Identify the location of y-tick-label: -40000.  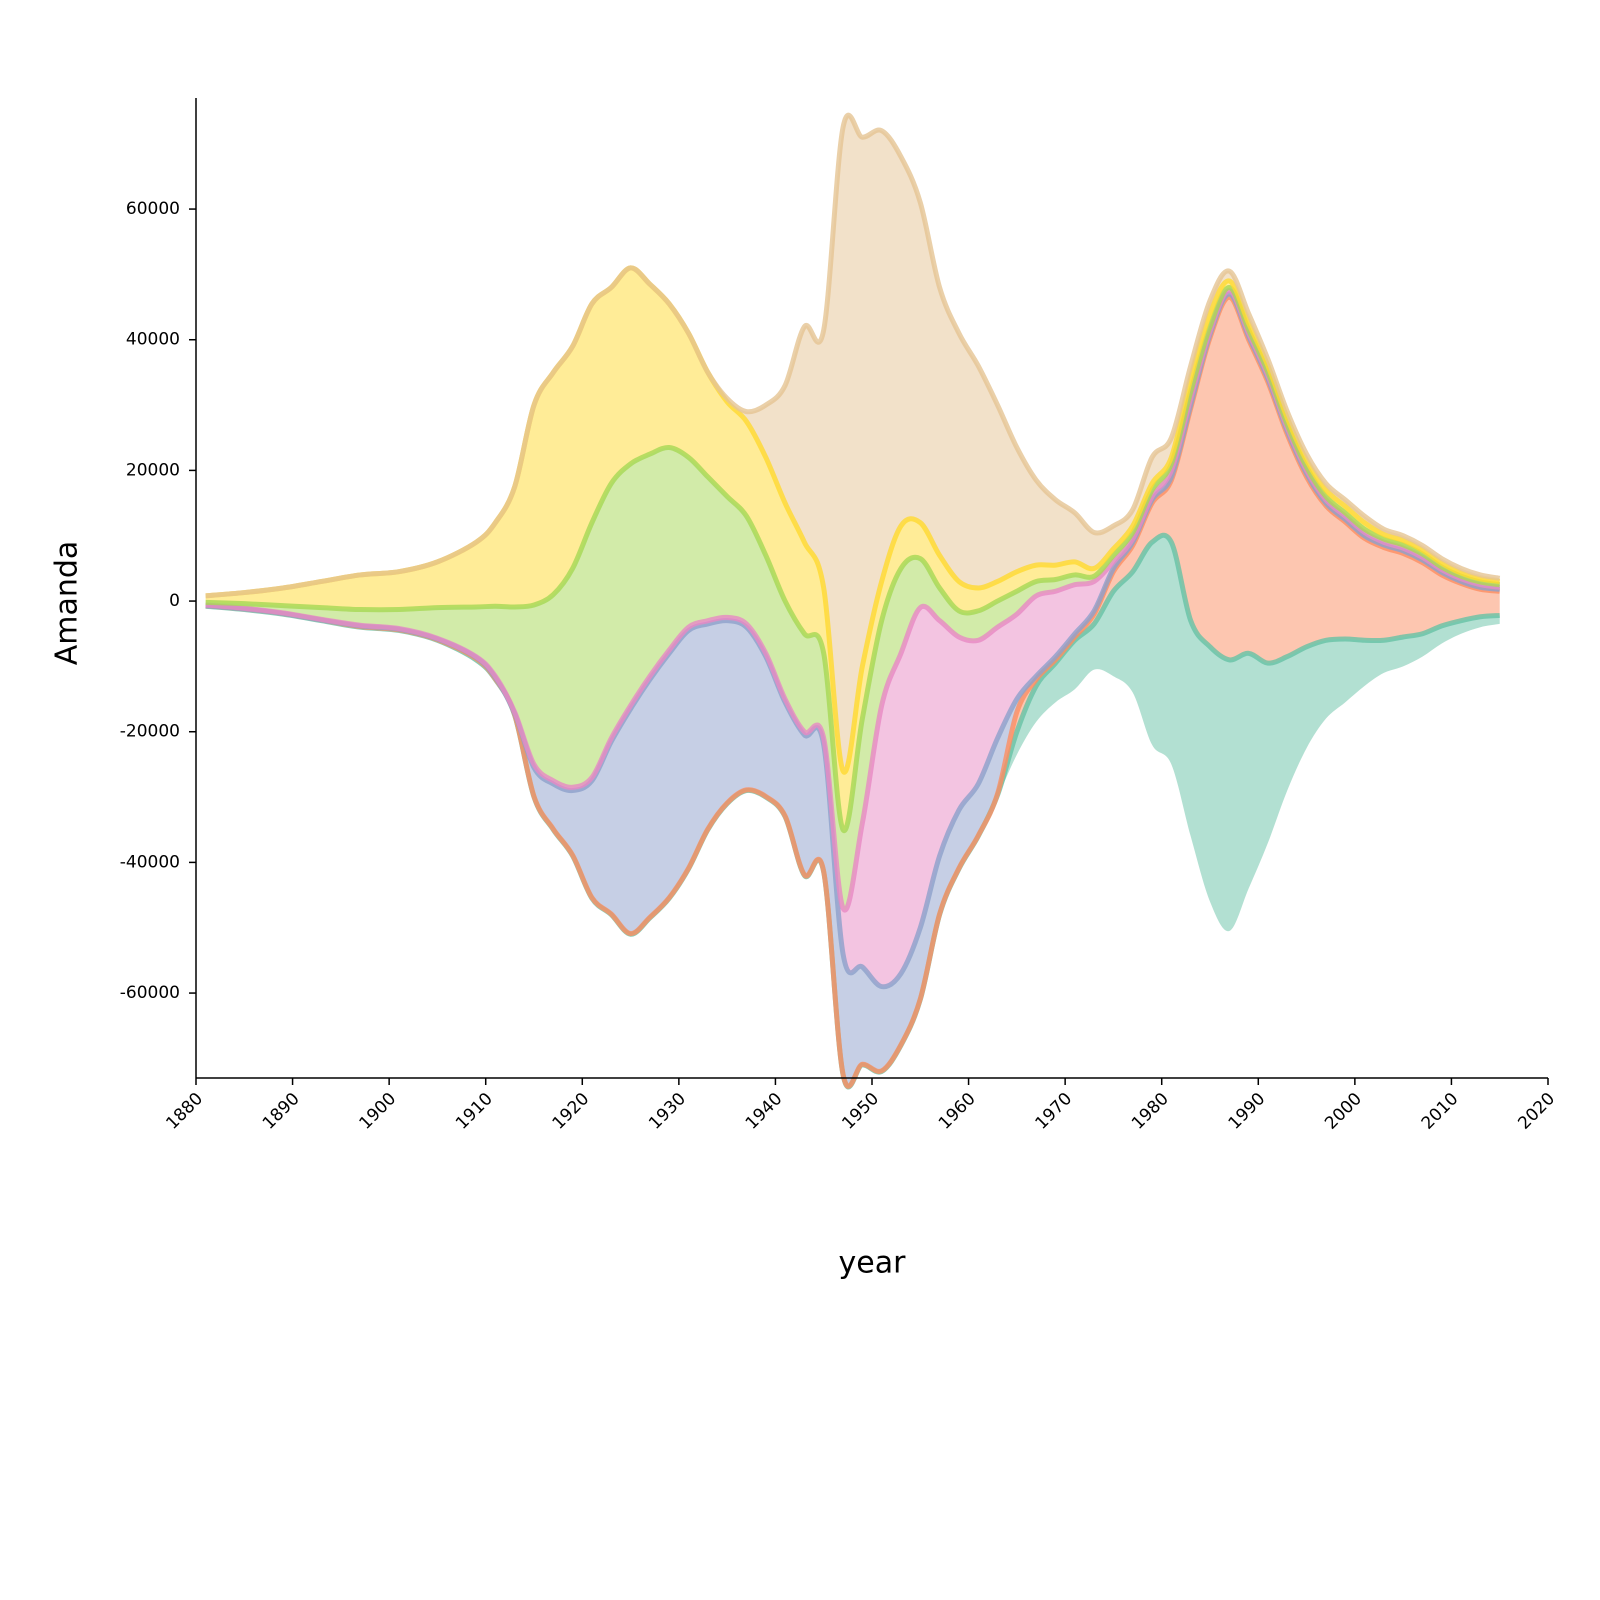
(150, 862).